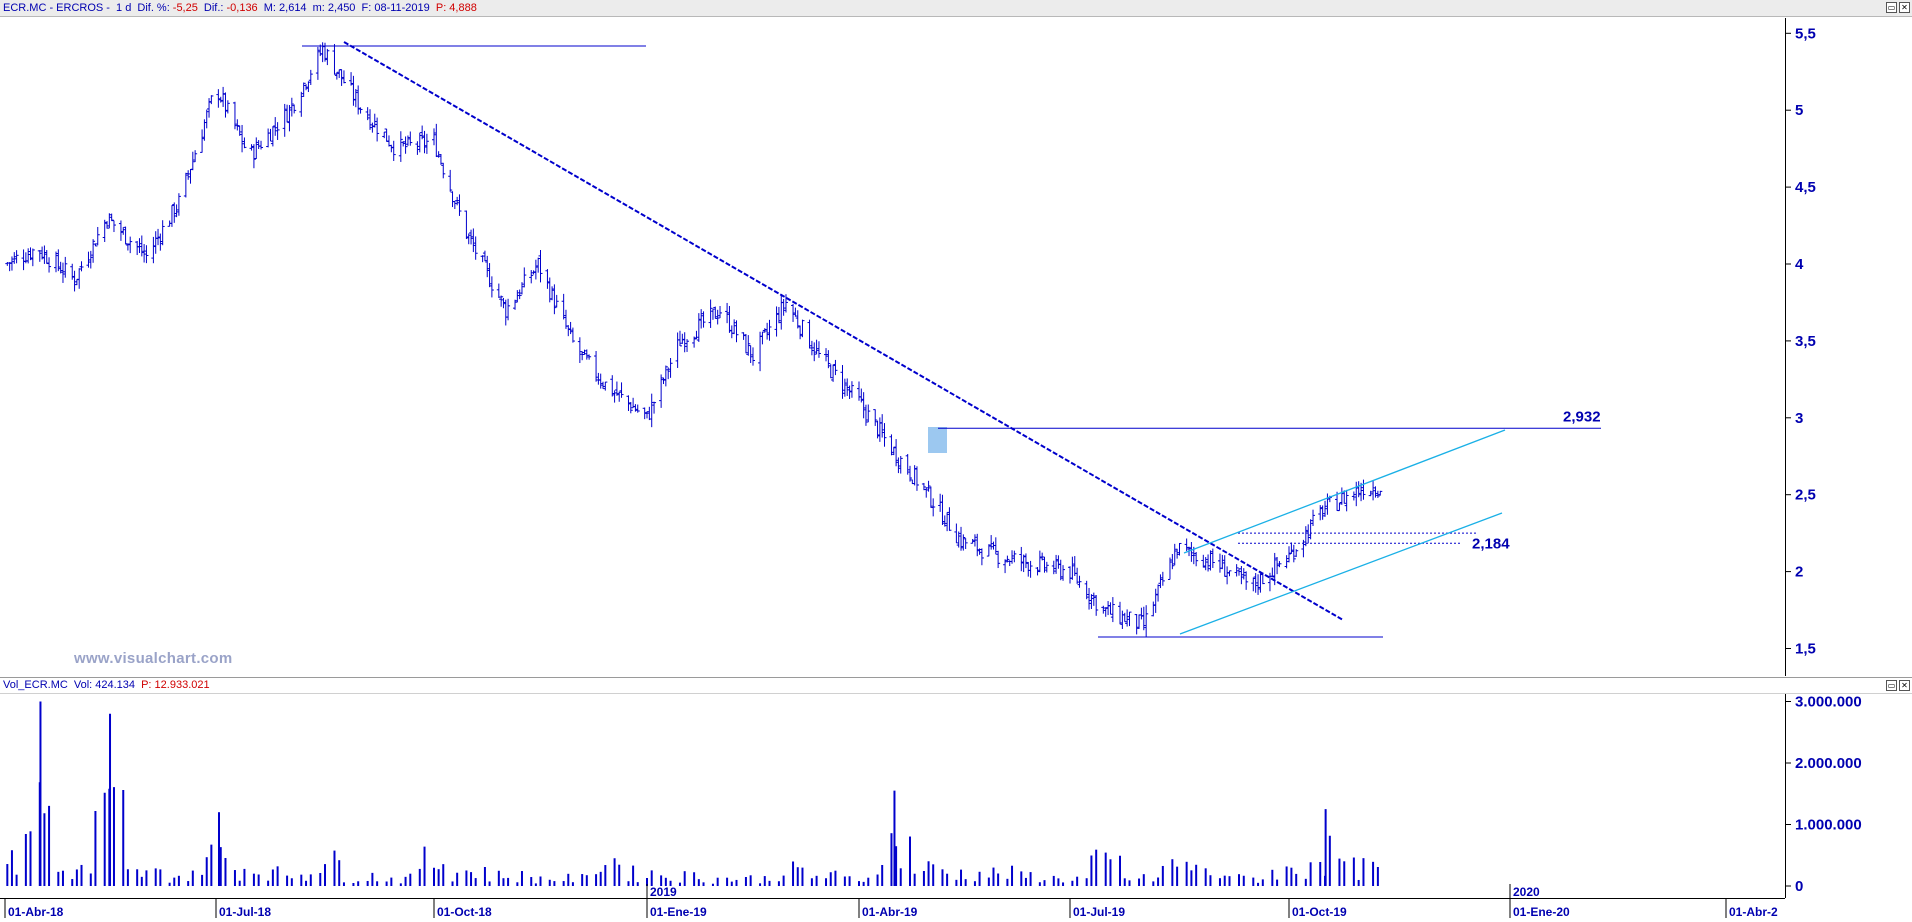 This screenshot has height=922, width=1912. Describe the element at coordinates (1799, 264) in the screenshot. I see `price-tick-label: 4` at that location.